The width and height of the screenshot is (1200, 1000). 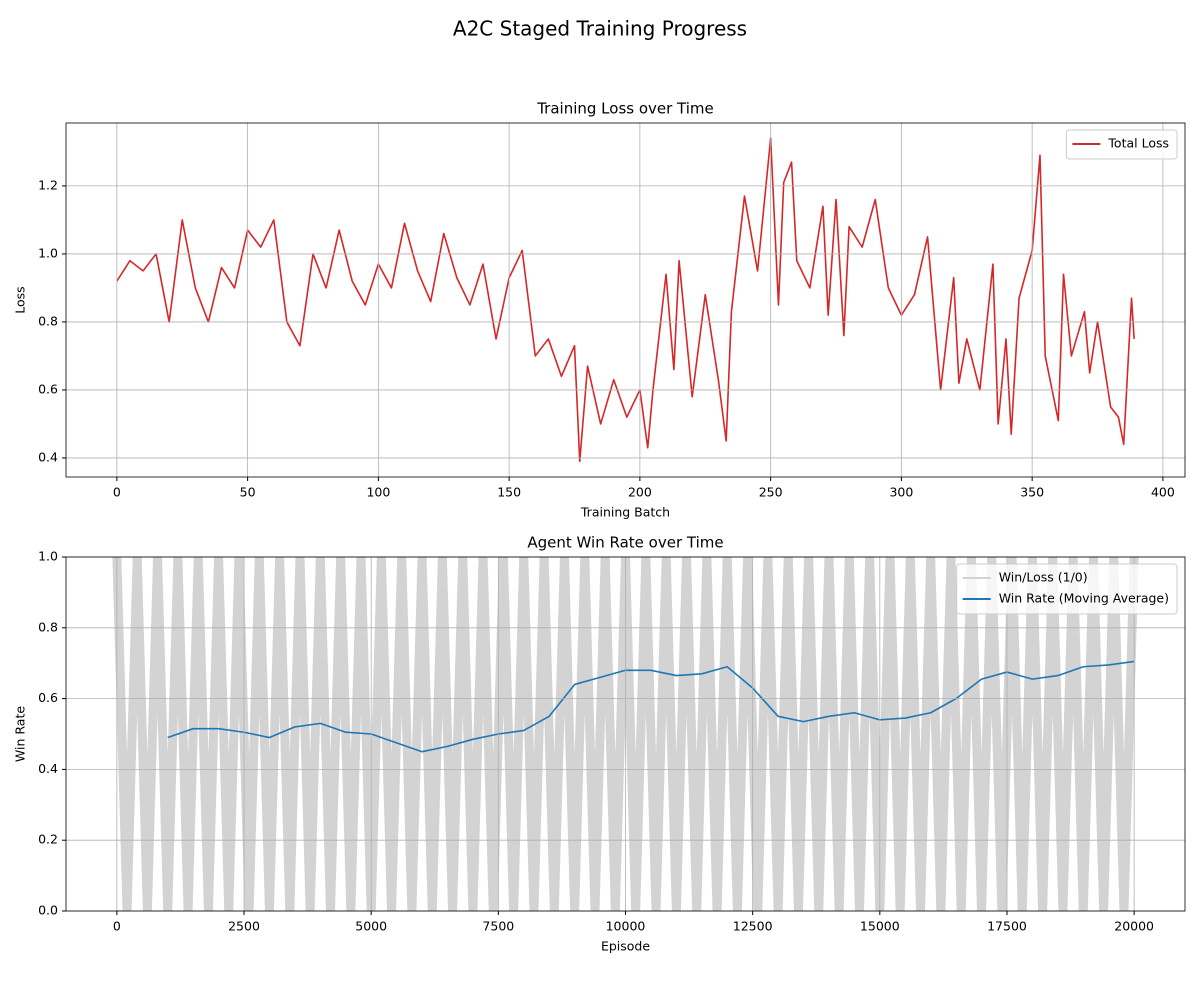 What do you see at coordinates (20, 734) in the screenshot?
I see `y-axis-label: Win Rate` at bounding box center [20, 734].